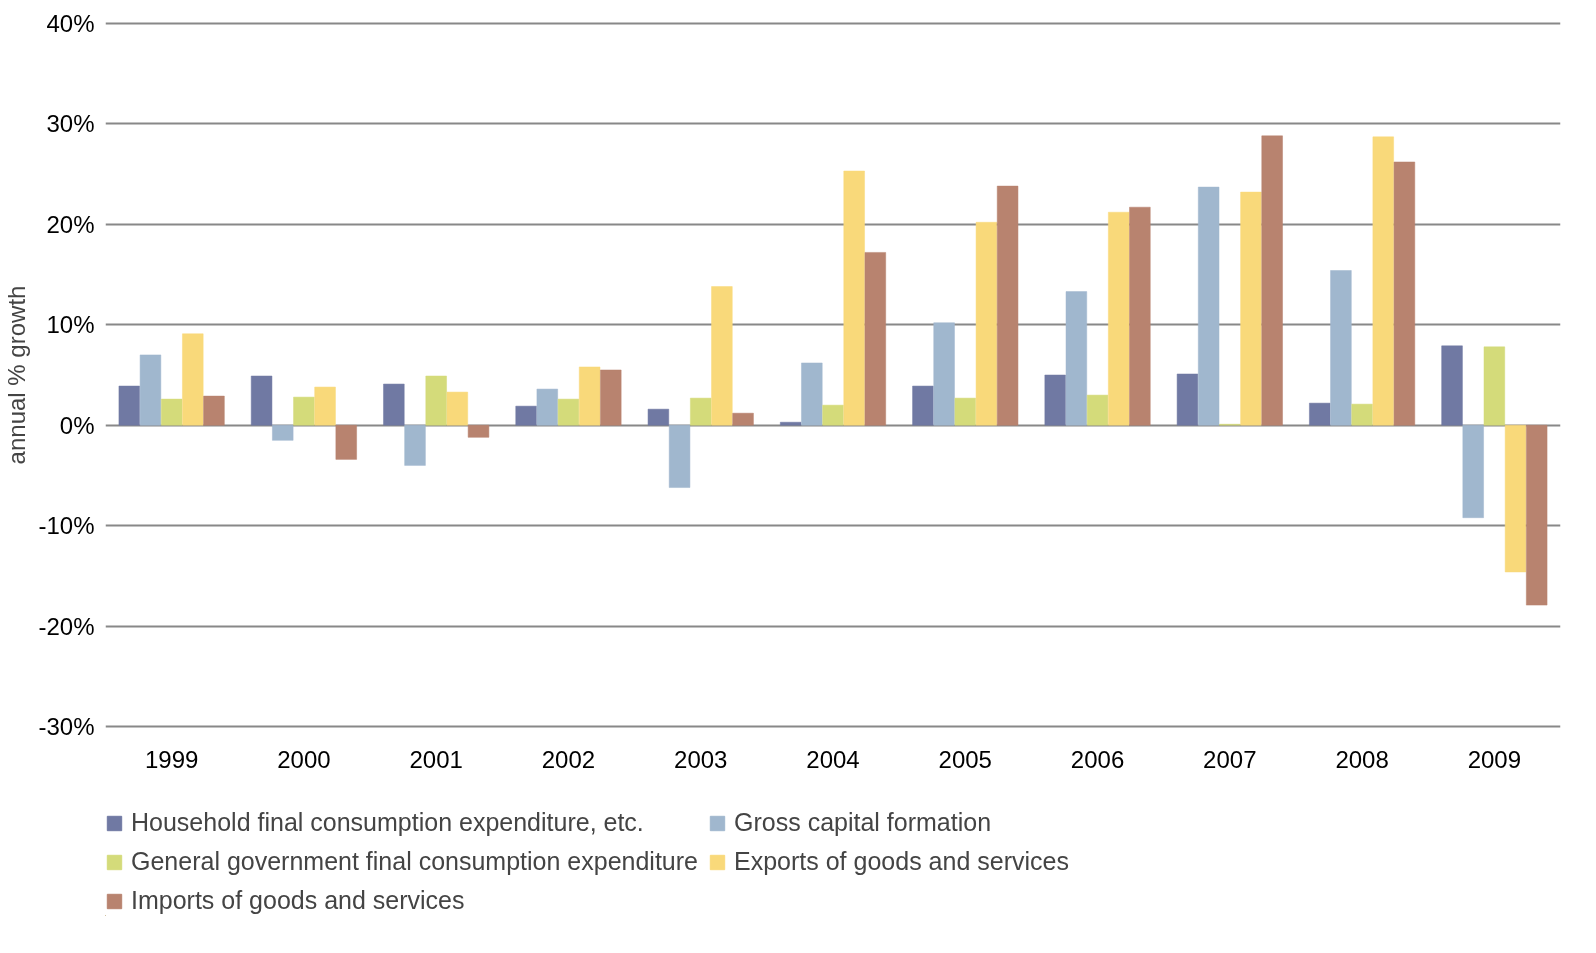  What do you see at coordinates (17, 375) in the screenshot?
I see `y-axis-title: annual % growth` at bounding box center [17, 375].